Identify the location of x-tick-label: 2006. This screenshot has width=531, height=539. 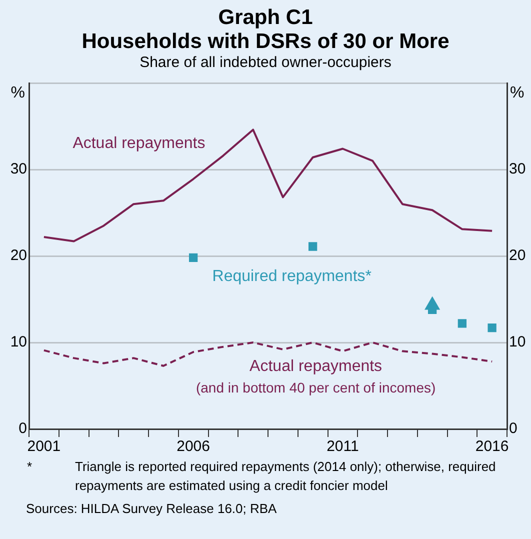
(193, 447).